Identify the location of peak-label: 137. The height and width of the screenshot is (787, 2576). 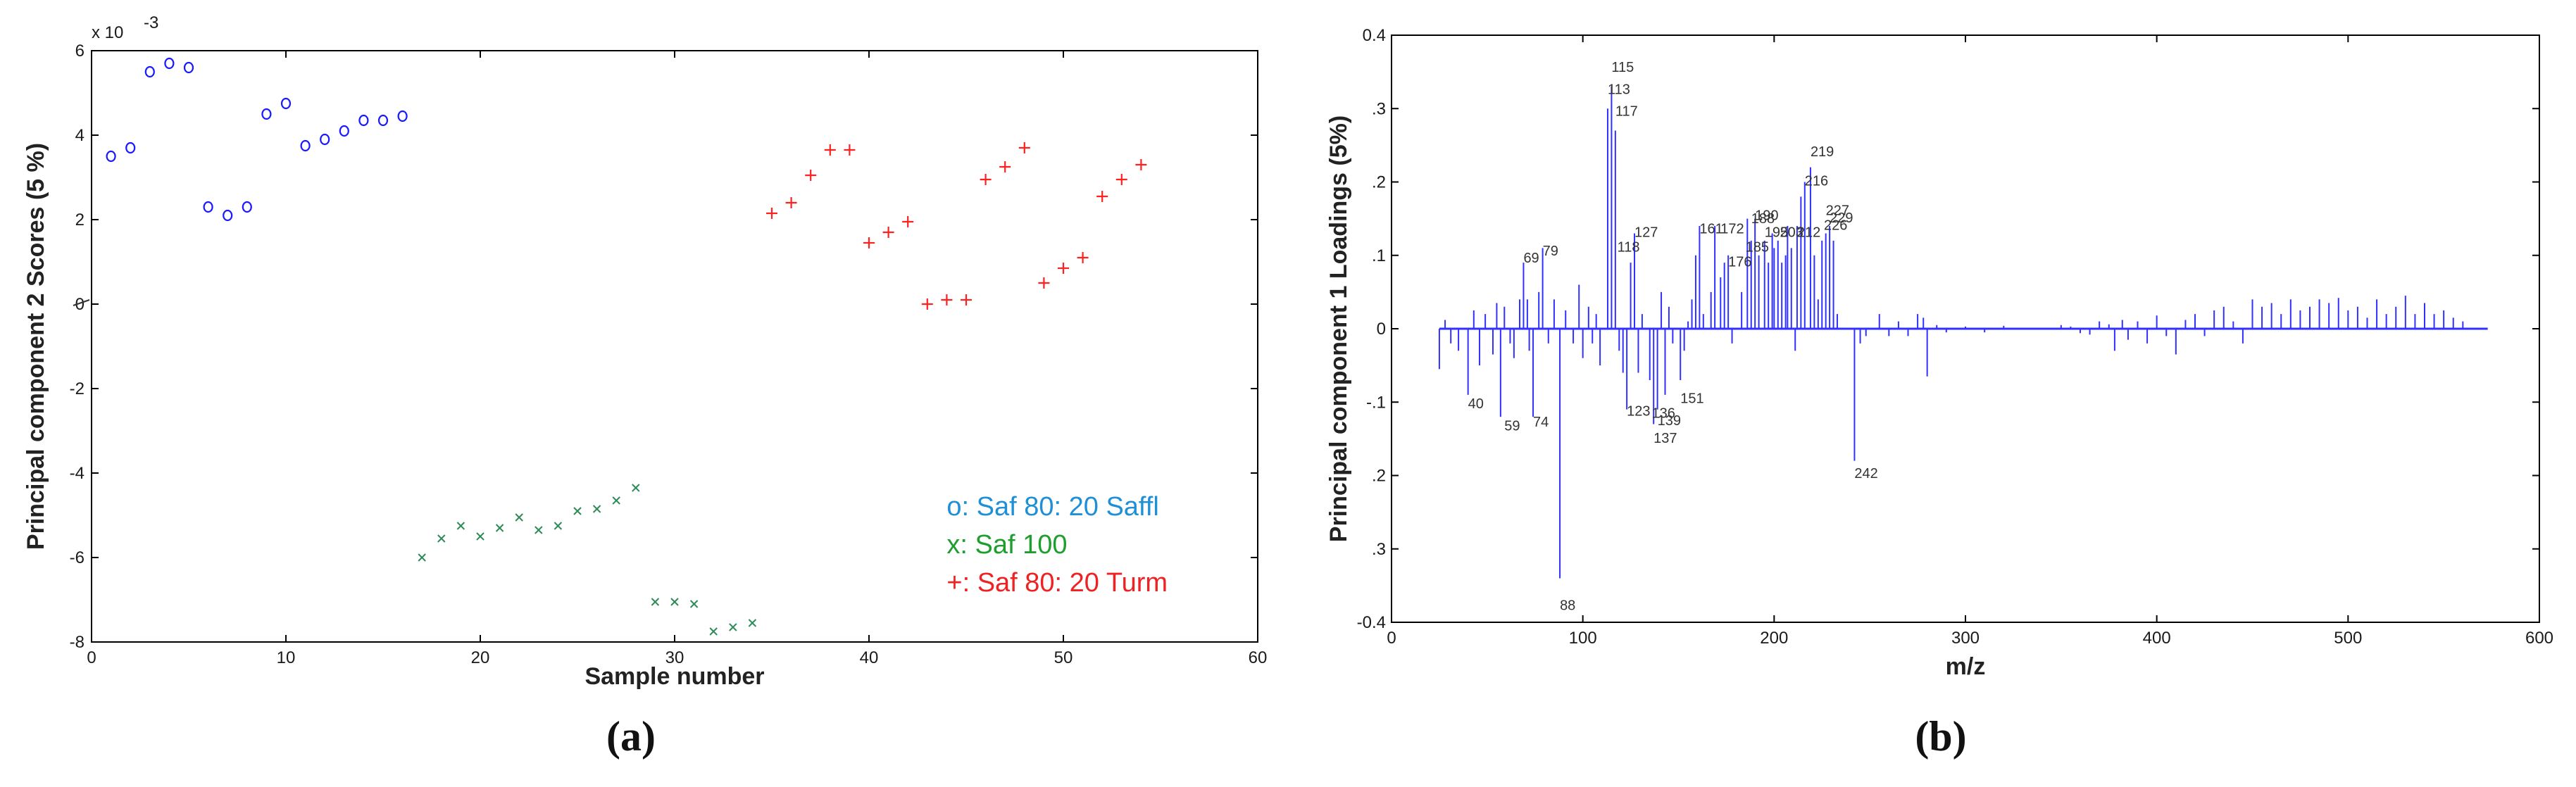
(1665, 438).